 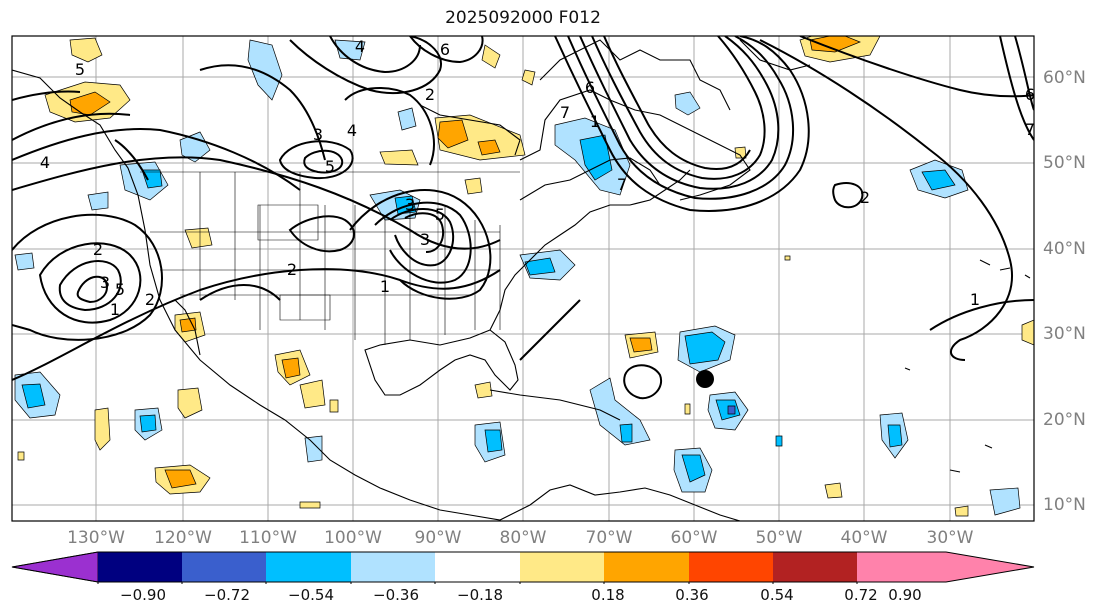 I want to click on colorbar-tick-label: 0.36, so click(x=692, y=595).